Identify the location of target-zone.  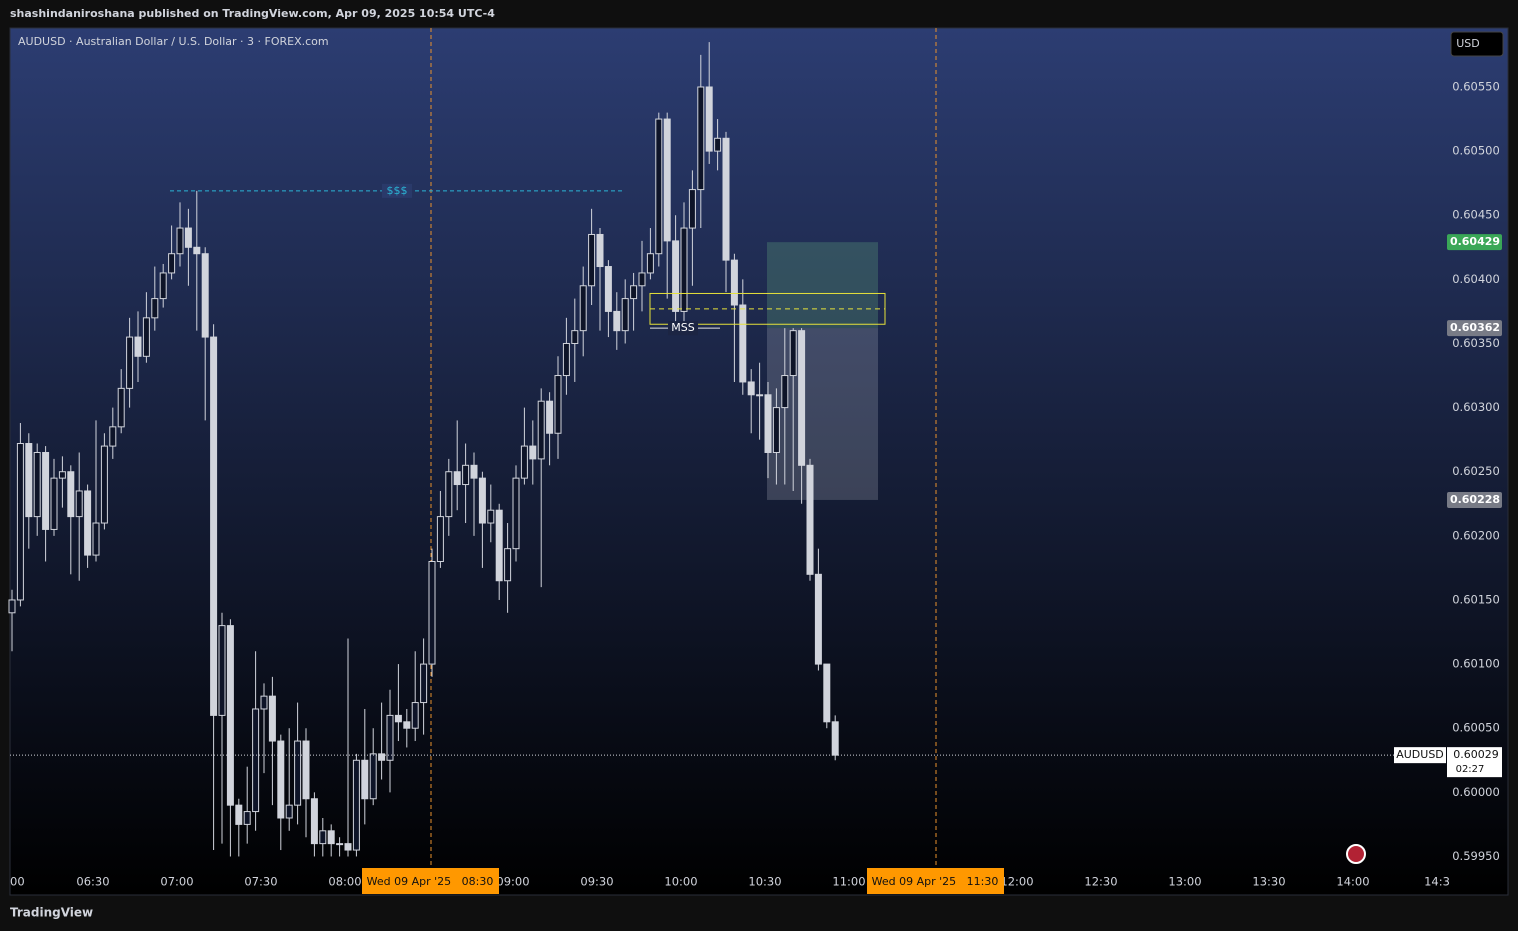
(822, 285).